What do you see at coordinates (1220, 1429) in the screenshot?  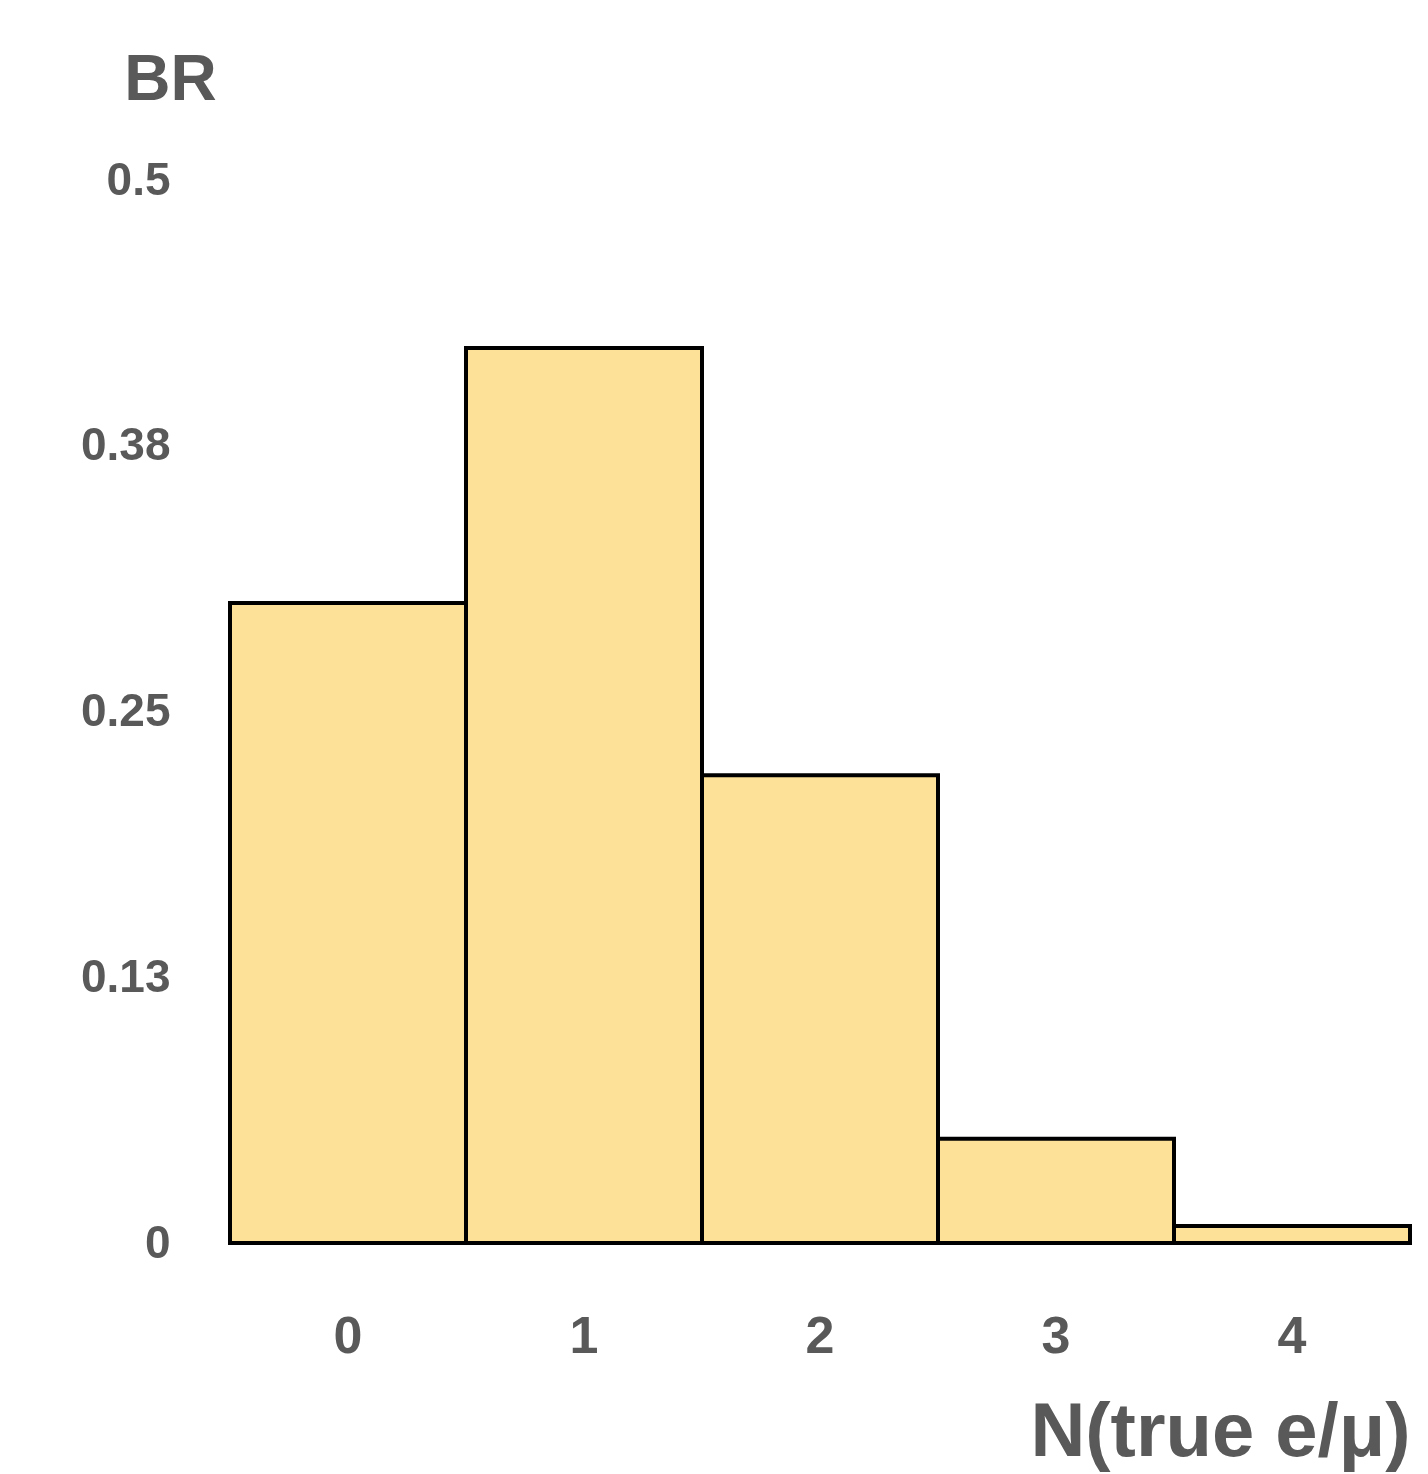 I see `x-axis-title: N(true e/μ)` at bounding box center [1220, 1429].